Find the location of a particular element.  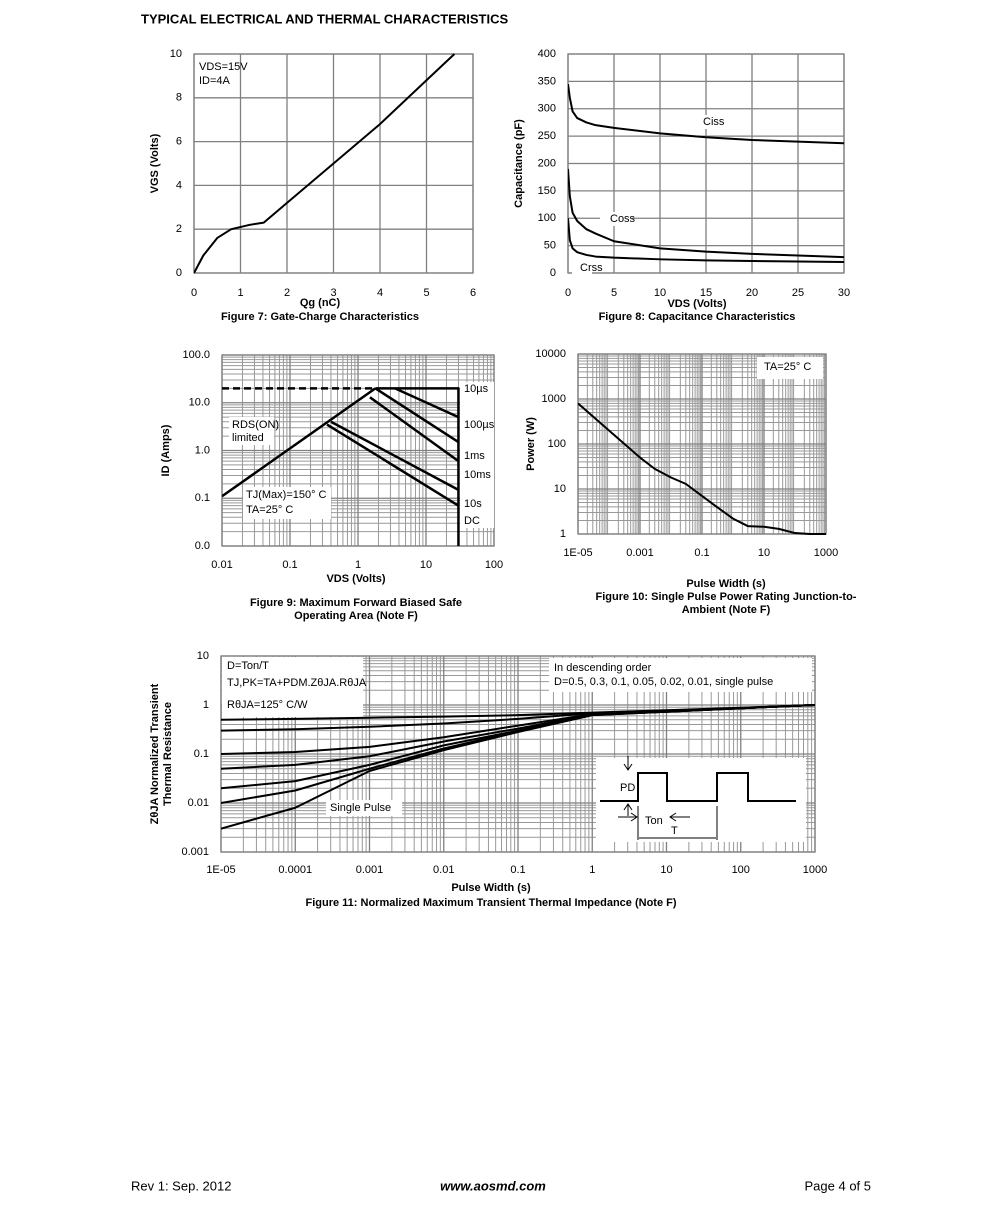

x-tick-label: 1000 is located at coordinates (826, 553).